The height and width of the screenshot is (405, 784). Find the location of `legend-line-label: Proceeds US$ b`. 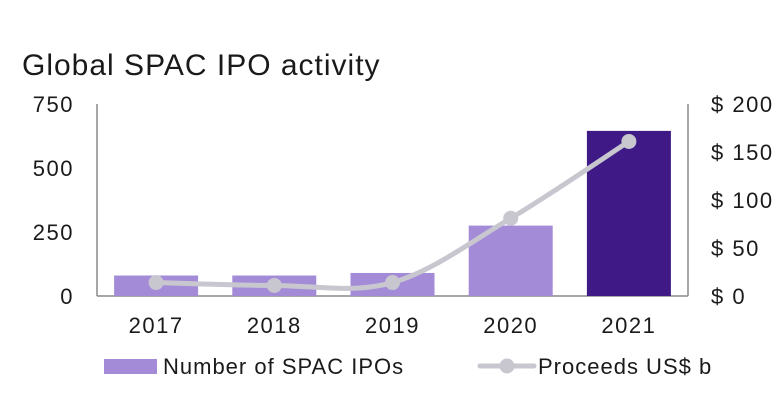

legend-line-label: Proceeds US$ b is located at coordinates (625, 366).